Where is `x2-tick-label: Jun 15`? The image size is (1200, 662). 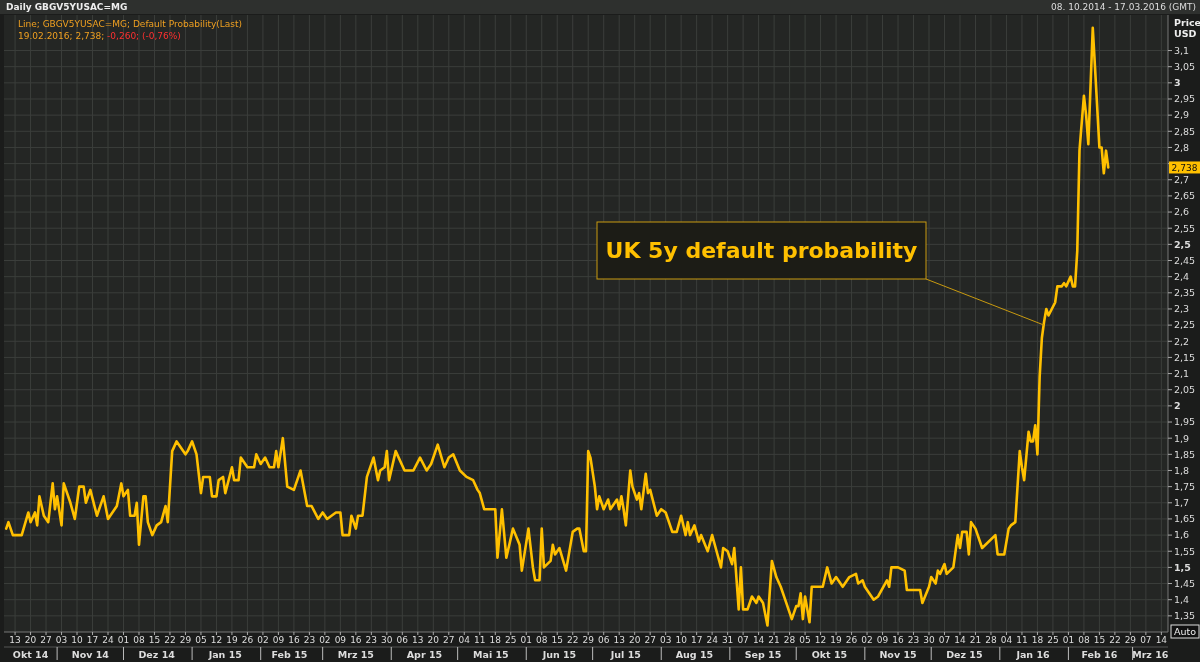 x2-tick-label: Jun 15 is located at coordinates (559, 654).